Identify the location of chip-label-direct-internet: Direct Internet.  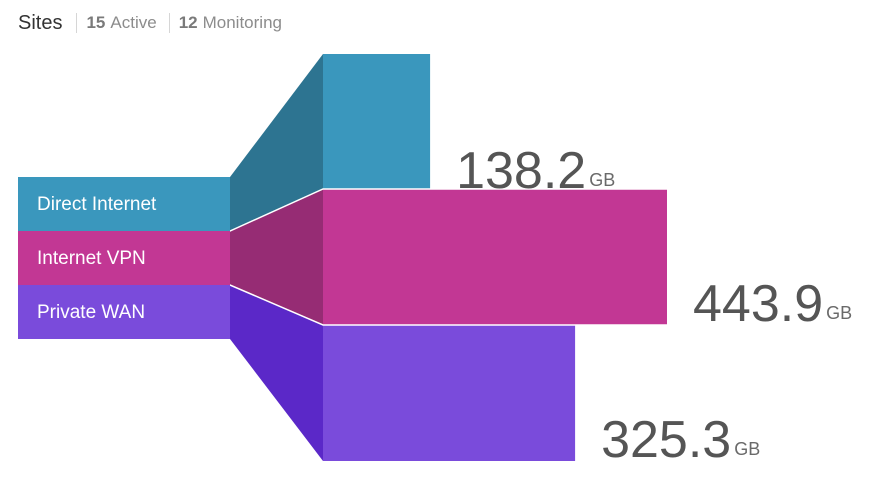
(97, 204).